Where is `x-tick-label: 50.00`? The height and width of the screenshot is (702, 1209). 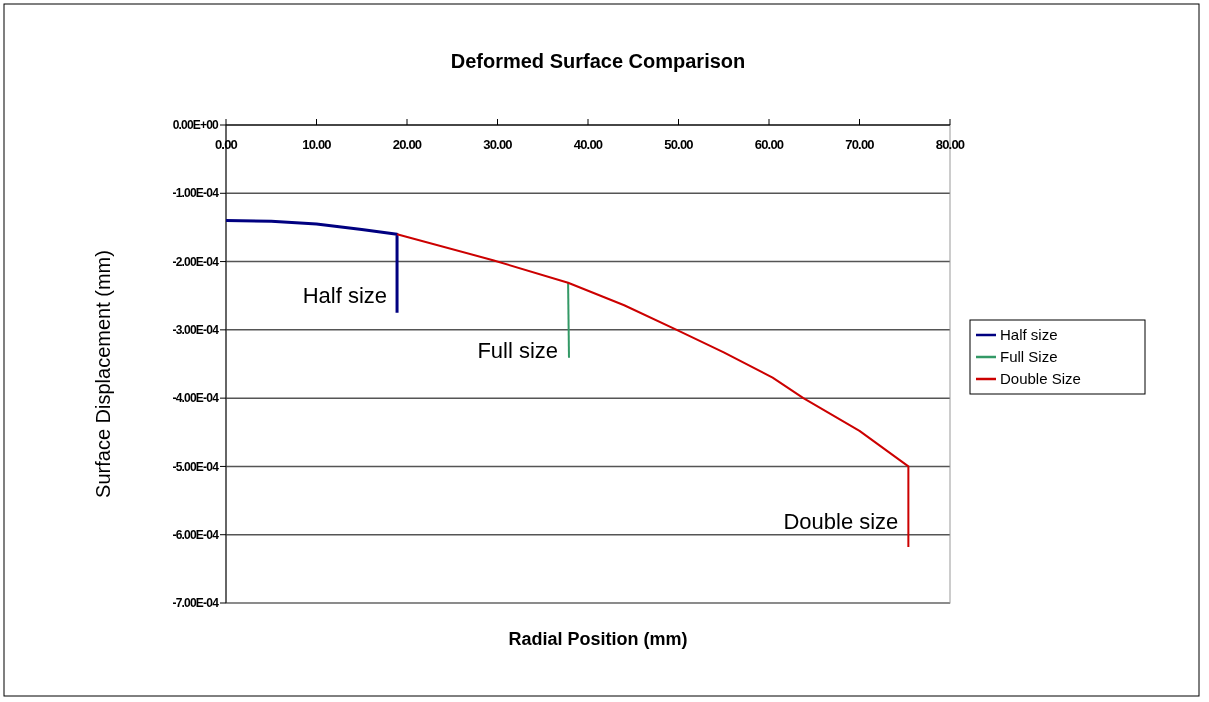 x-tick-label: 50.00 is located at coordinates (679, 144).